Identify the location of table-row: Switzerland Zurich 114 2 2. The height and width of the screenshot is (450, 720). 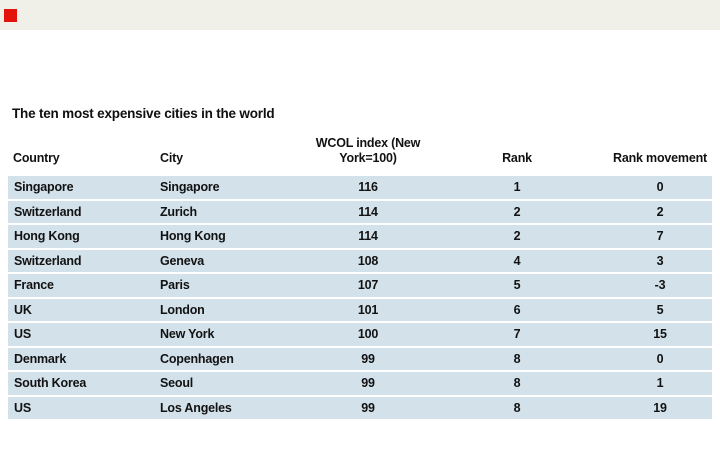
(360, 211).